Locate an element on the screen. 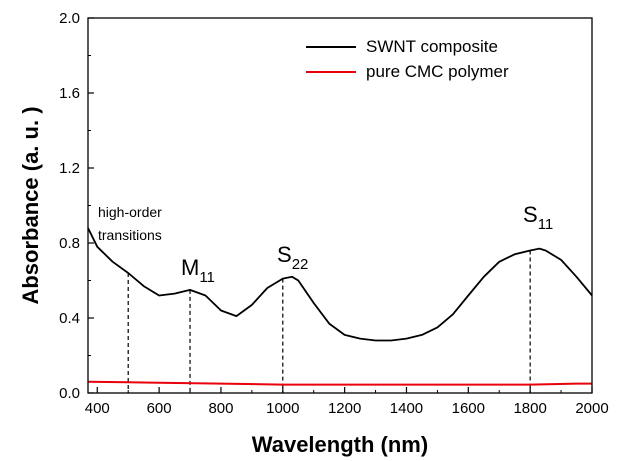 The width and height of the screenshot is (622, 461). annotation-s11: S11 is located at coordinates (538, 217).